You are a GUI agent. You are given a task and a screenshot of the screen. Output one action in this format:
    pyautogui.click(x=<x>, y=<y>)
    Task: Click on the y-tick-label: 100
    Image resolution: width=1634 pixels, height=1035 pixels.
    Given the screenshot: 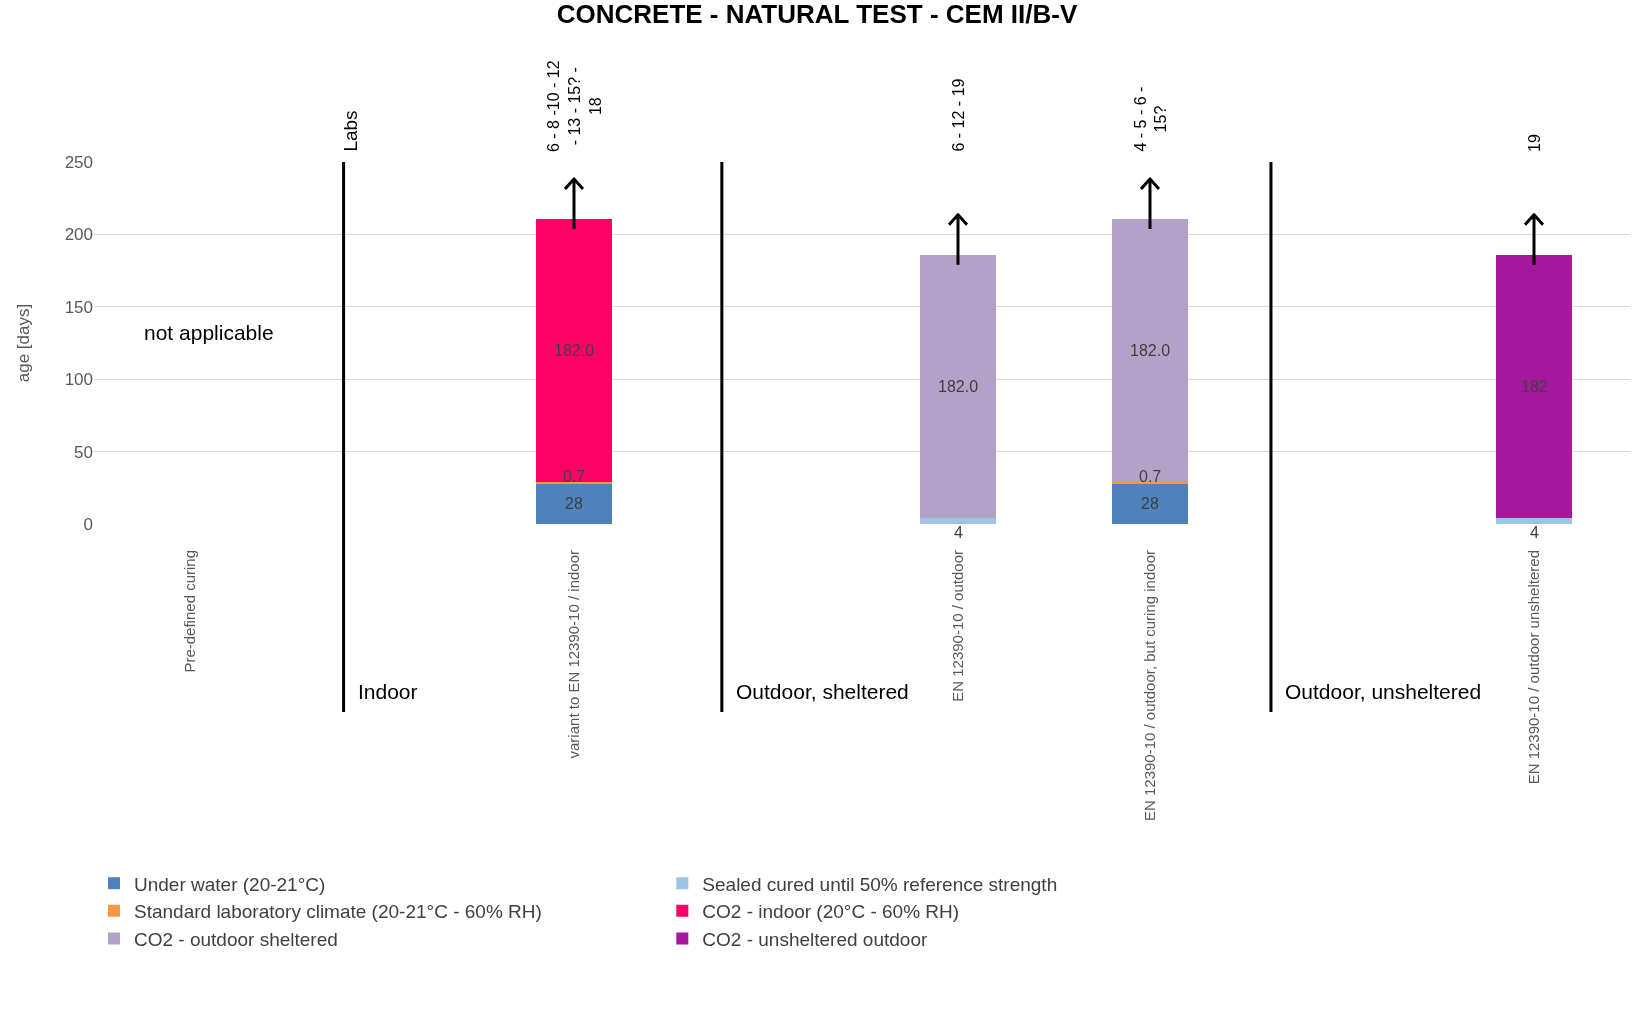 What is the action you would take?
    pyautogui.click(x=78, y=380)
    